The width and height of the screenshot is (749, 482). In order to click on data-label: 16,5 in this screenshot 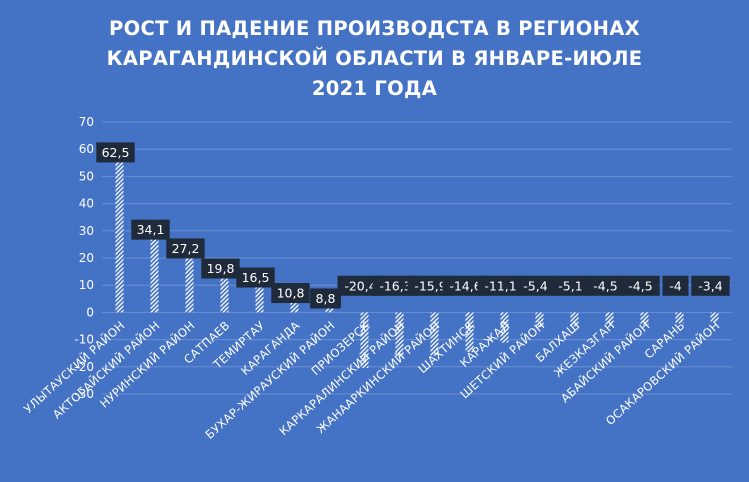, I will do `click(256, 277)`.